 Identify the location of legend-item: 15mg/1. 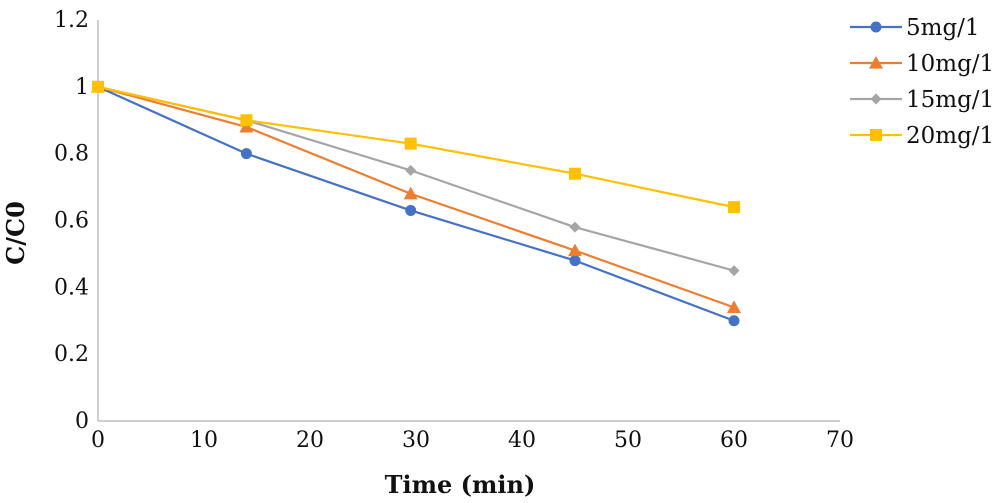
(922, 100).